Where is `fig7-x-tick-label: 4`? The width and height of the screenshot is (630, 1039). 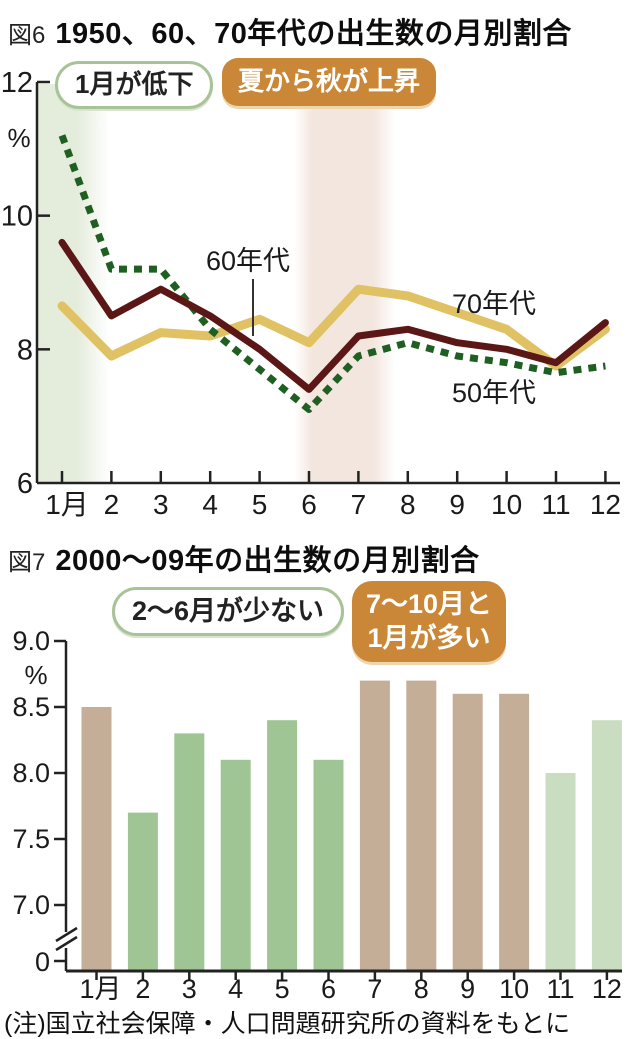 fig7-x-tick-label: 4 is located at coordinates (235, 989).